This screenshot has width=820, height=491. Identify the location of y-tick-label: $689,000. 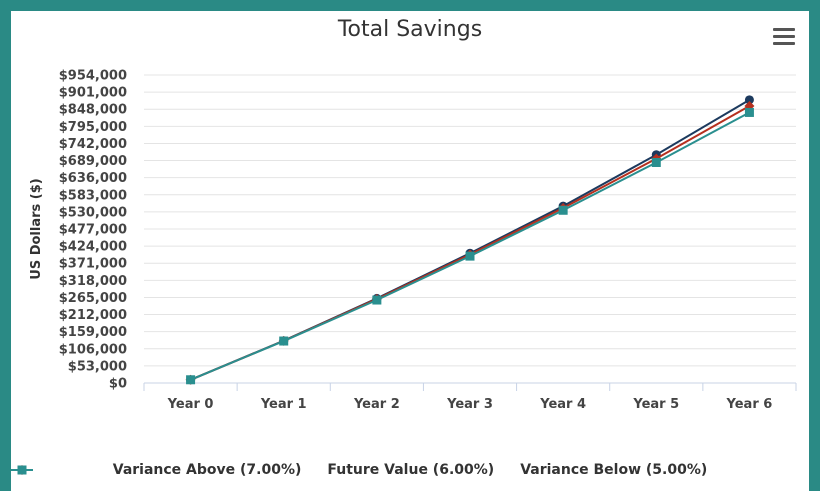
(93, 161).